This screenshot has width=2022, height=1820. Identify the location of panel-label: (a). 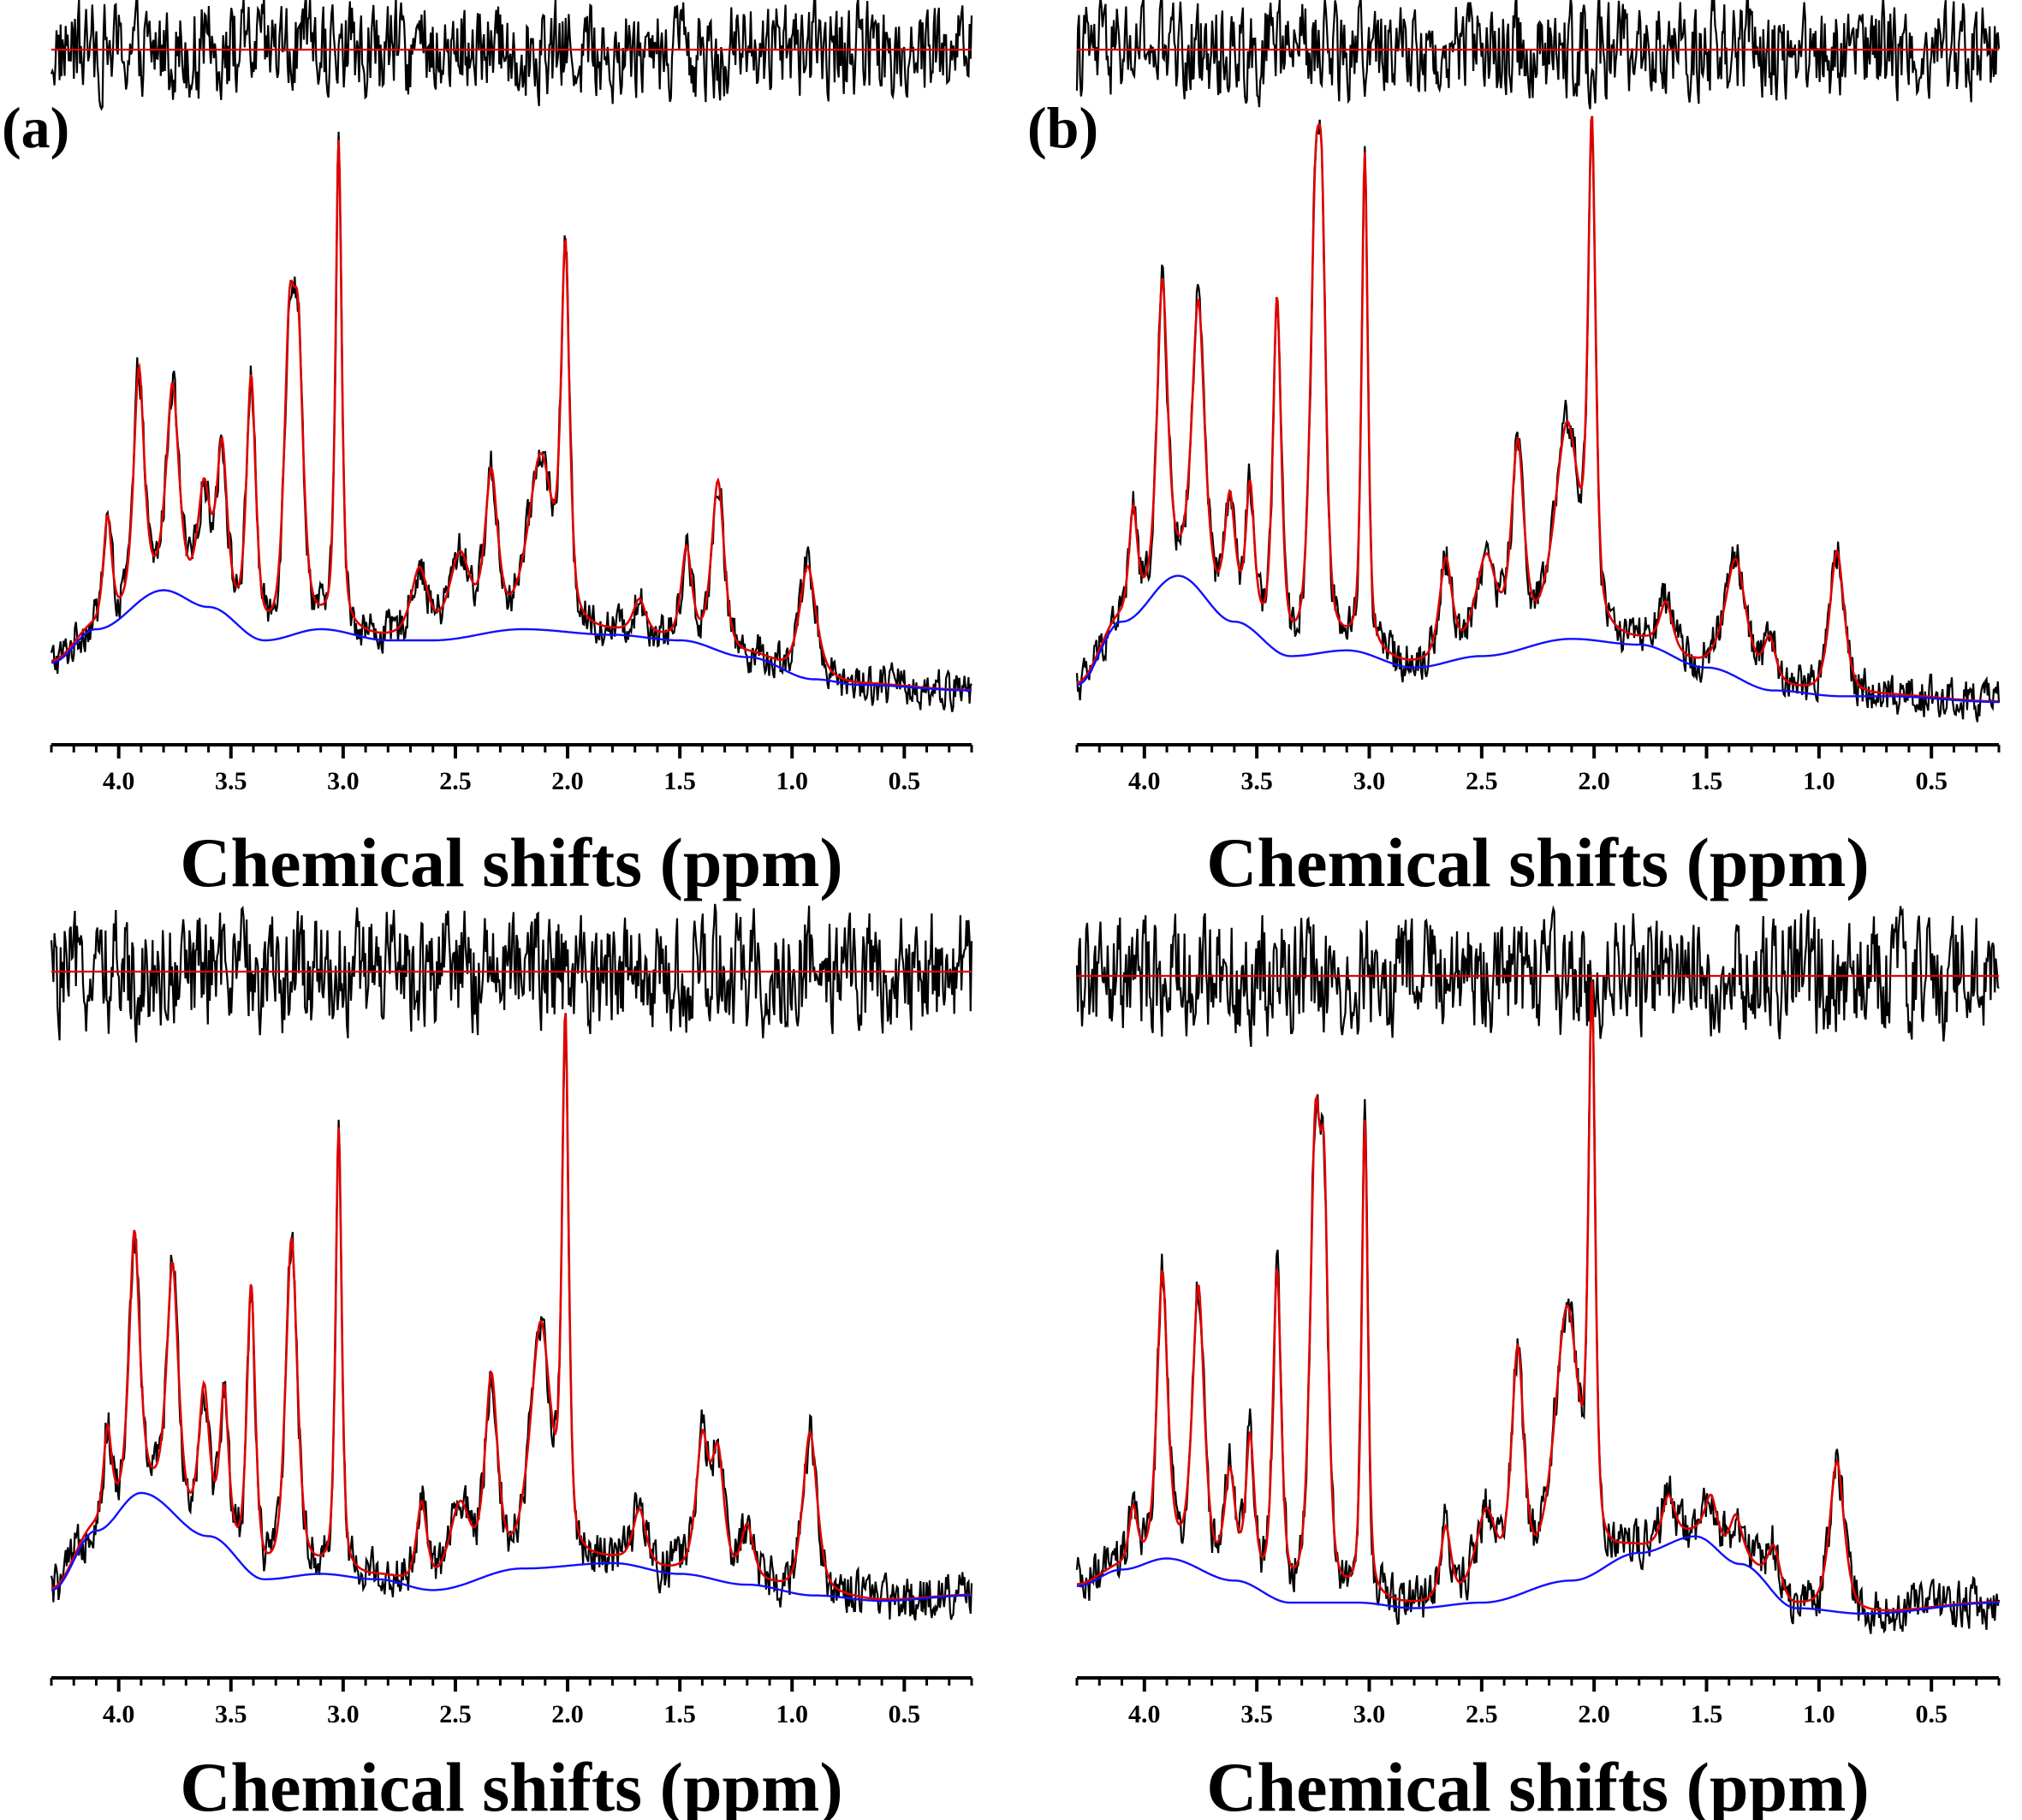
(35, 127).